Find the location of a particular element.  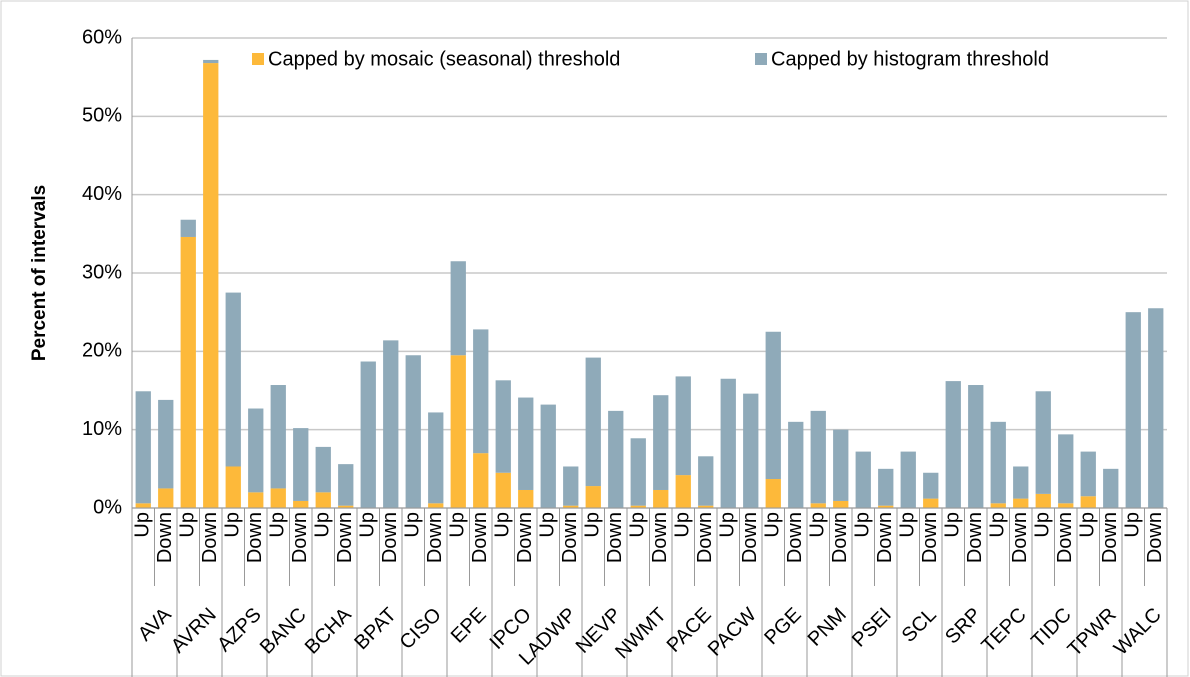

y-axis-label: Percent of intervals is located at coordinates (39, 273).